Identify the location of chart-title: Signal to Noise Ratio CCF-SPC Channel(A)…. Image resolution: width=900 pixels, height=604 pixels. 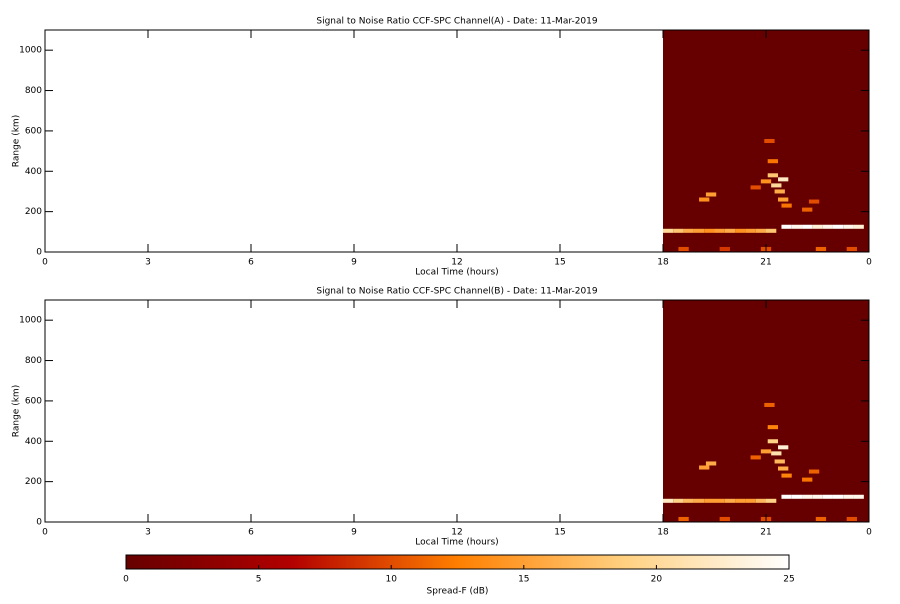
(457, 22).